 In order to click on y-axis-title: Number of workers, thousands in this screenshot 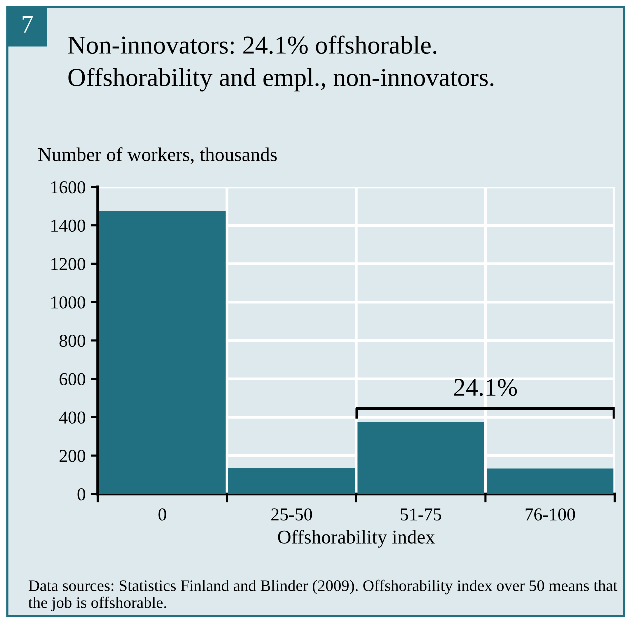, I will do `click(157, 156)`.